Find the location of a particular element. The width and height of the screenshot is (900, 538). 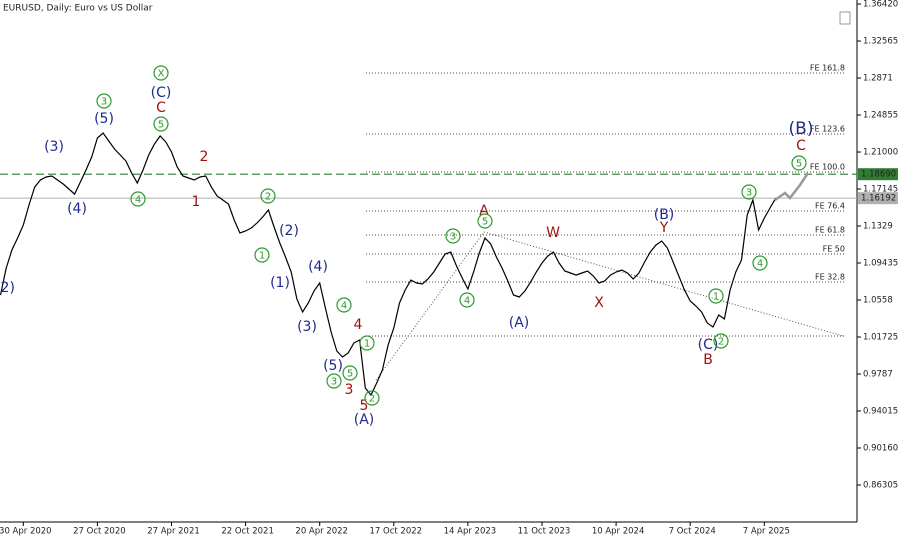

y-tick-label: 1.21000 is located at coordinates (880, 153).